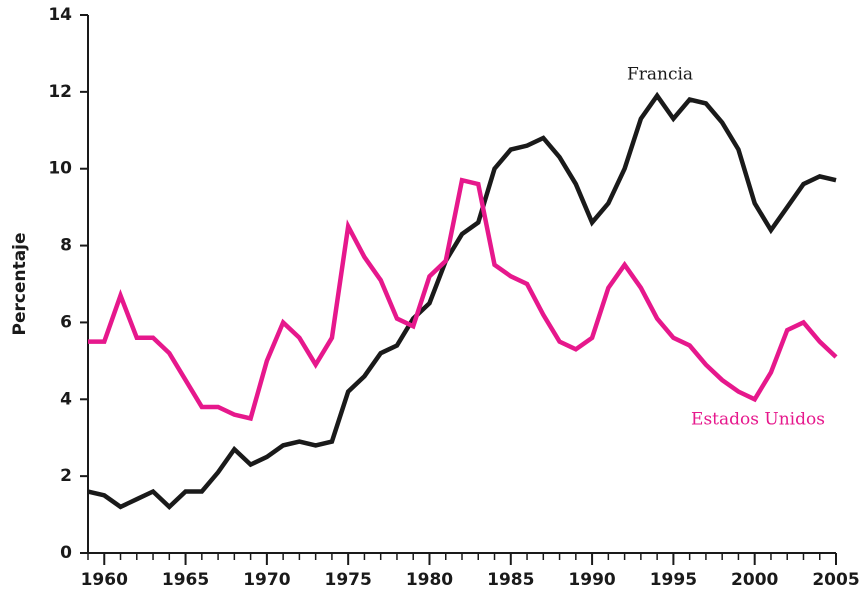 This screenshot has height=609, width=866. What do you see at coordinates (185, 580) in the screenshot?
I see `x-tick-label: 1965` at bounding box center [185, 580].